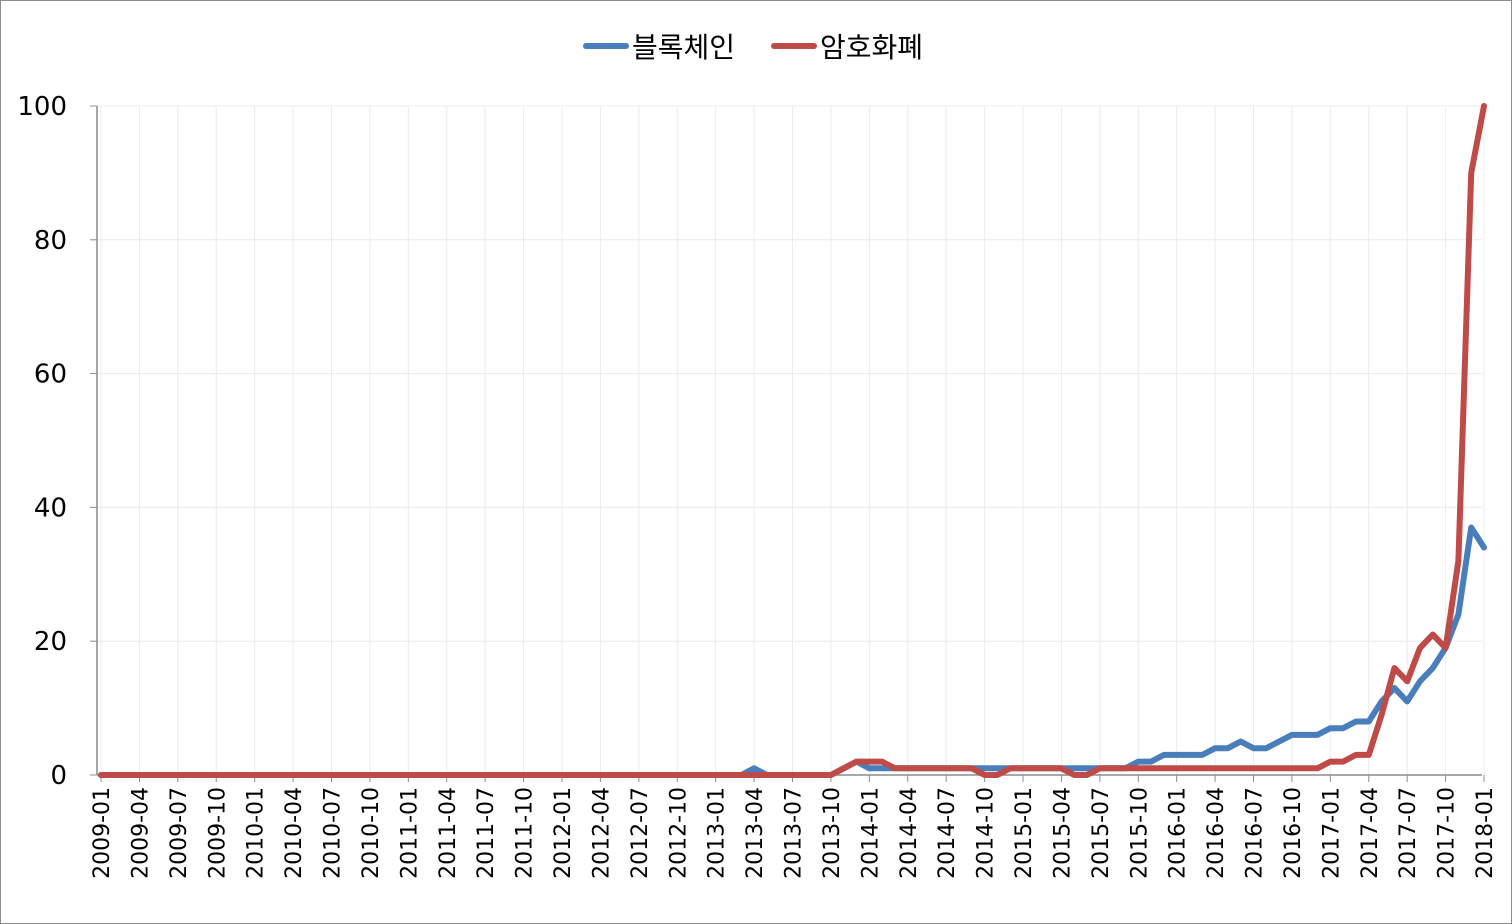  What do you see at coordinates (42, 441) in the screenshot?
I see `y-tick-labels: 0 20 40 60 80 100` at bounding box center [42, 441].